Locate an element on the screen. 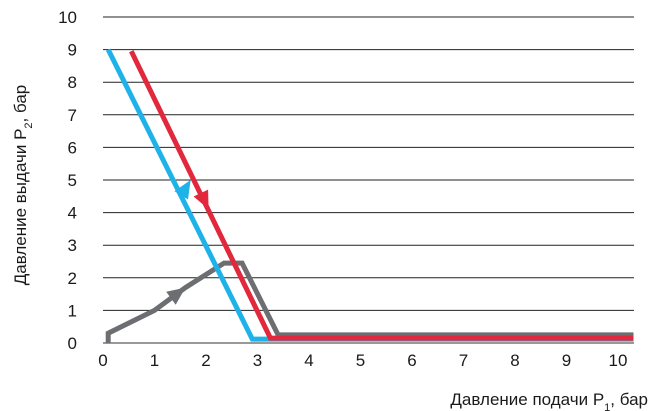 The width and height of the screenshot is (657, 411). y-tick-label-0: 0 is located at coordinates (72, 343).